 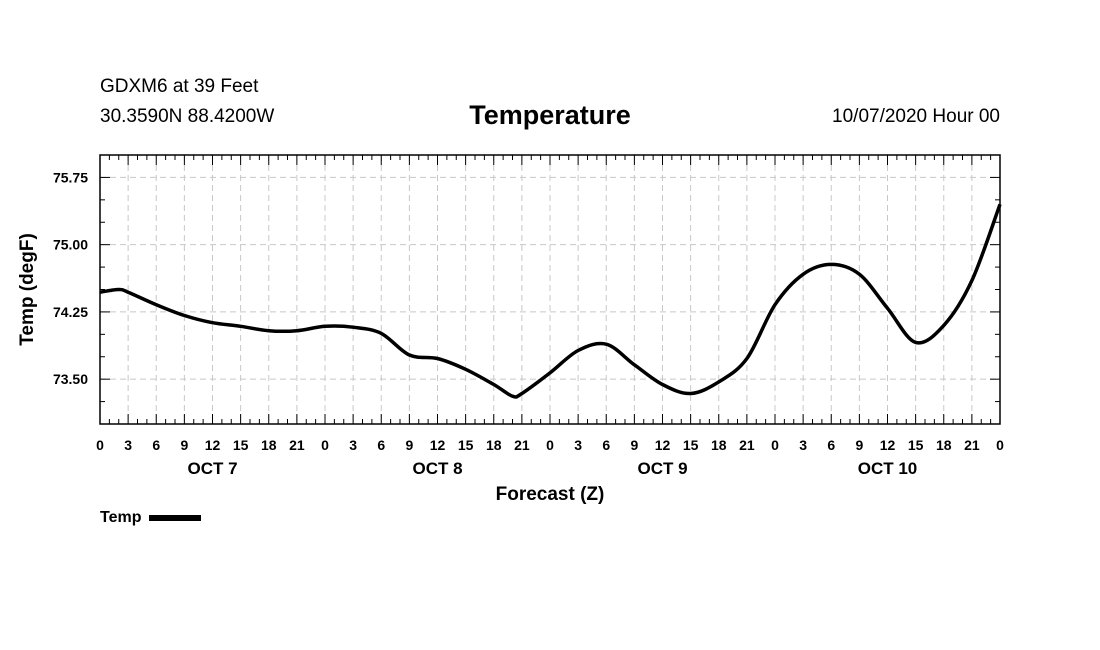 I want to click on legend-label: Temp, so click(x=121, y=517).